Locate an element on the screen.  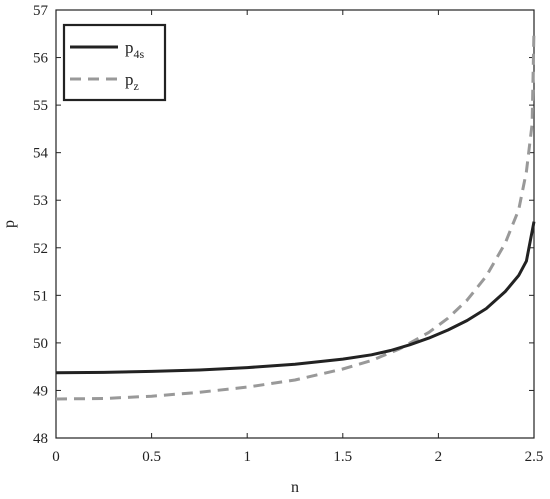
x-tick-label: 1 is located at coordinates (247, 457).